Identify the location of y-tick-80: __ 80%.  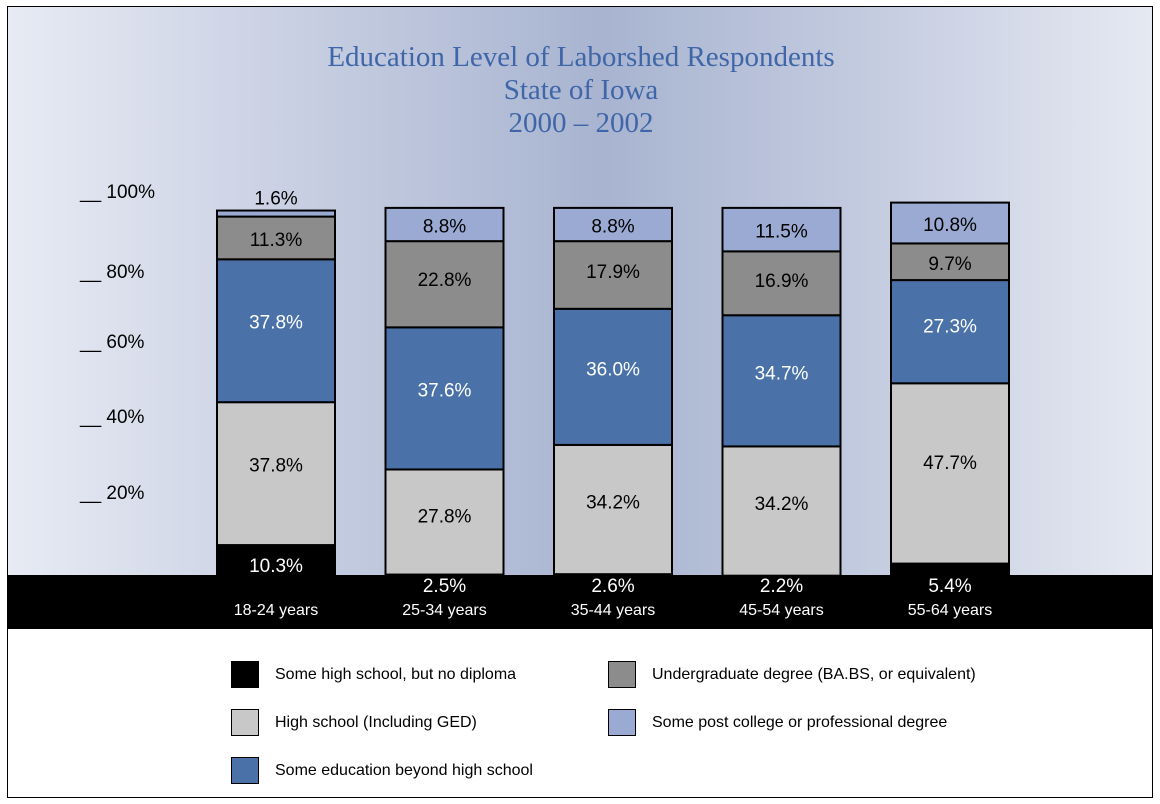
(112, 272).